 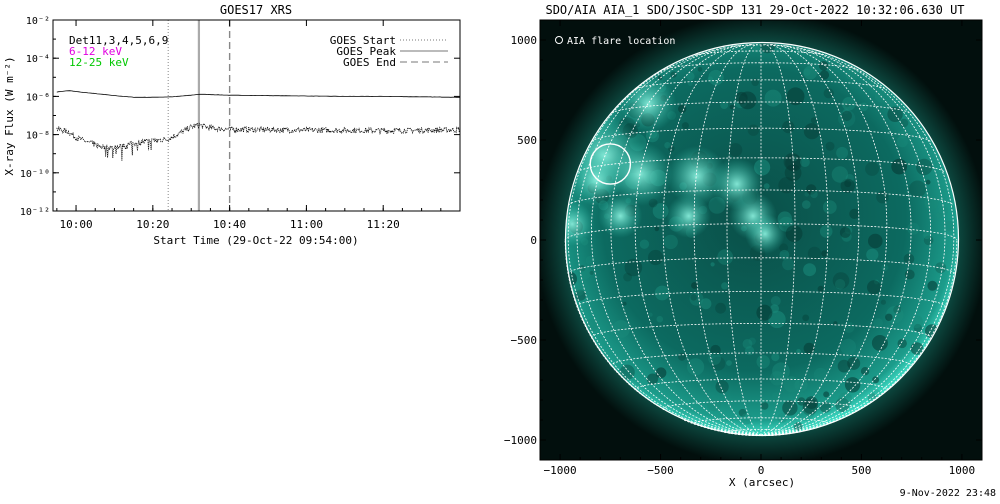 I want to click on aia-y-tick-label: 500, so click(x=527, y=140).